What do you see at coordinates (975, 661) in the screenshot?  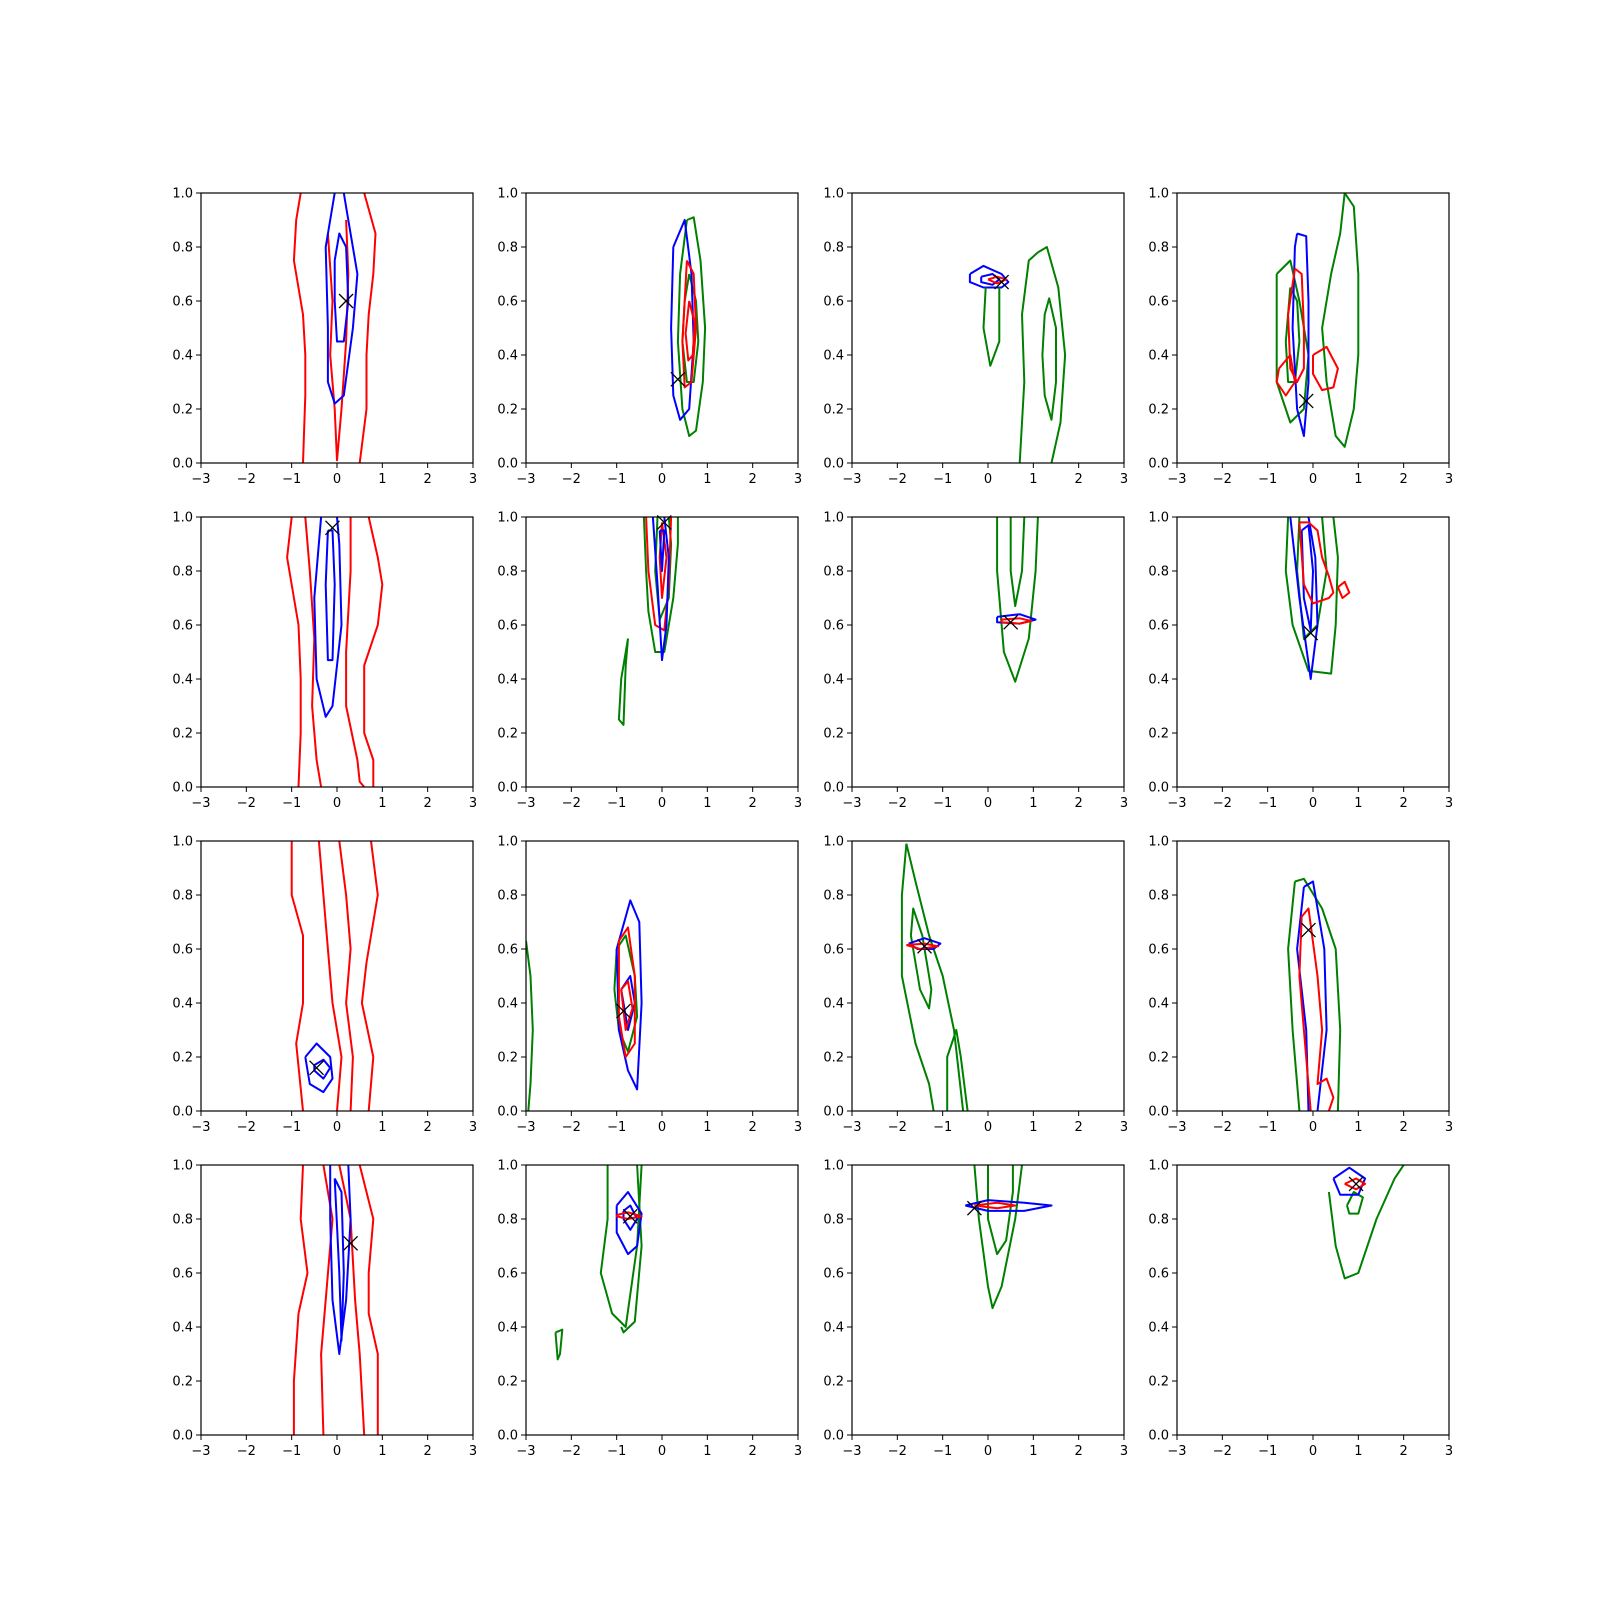 I see `panel-2-3: −3 −2 −1 0 1 2 3 0.0 0.2 0.4 0.6 0.8 1.0` at bounding box center [975, 661].